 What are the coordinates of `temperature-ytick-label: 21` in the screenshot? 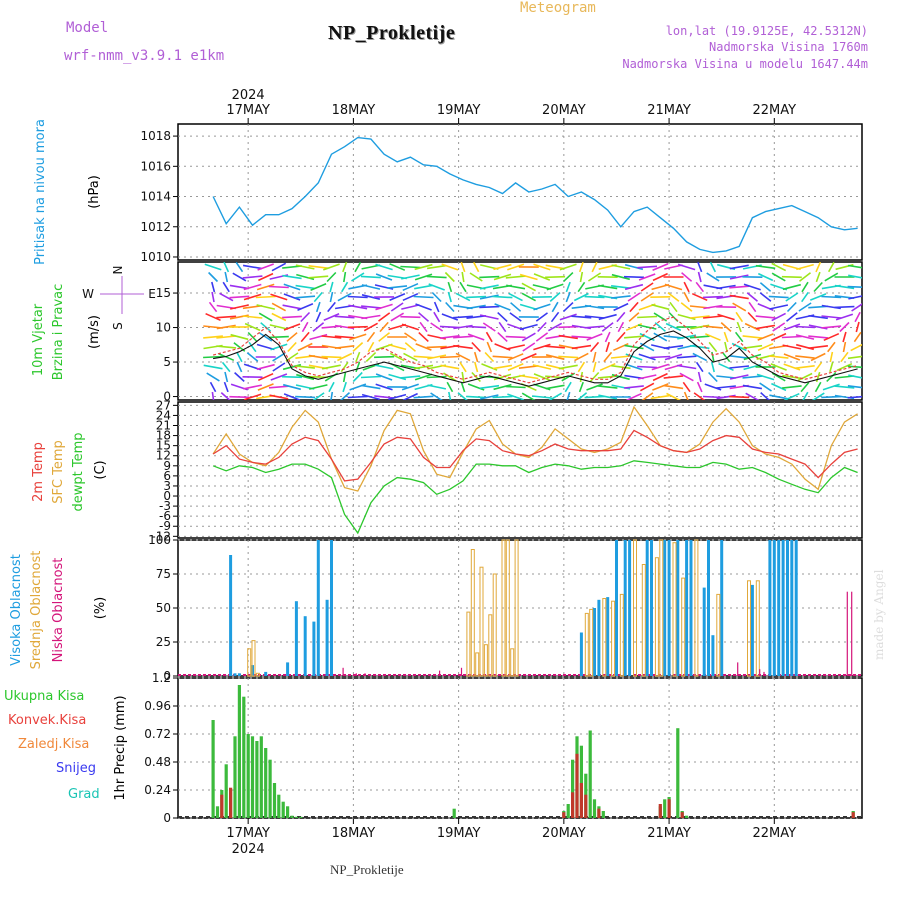 It's located at (163, 426).